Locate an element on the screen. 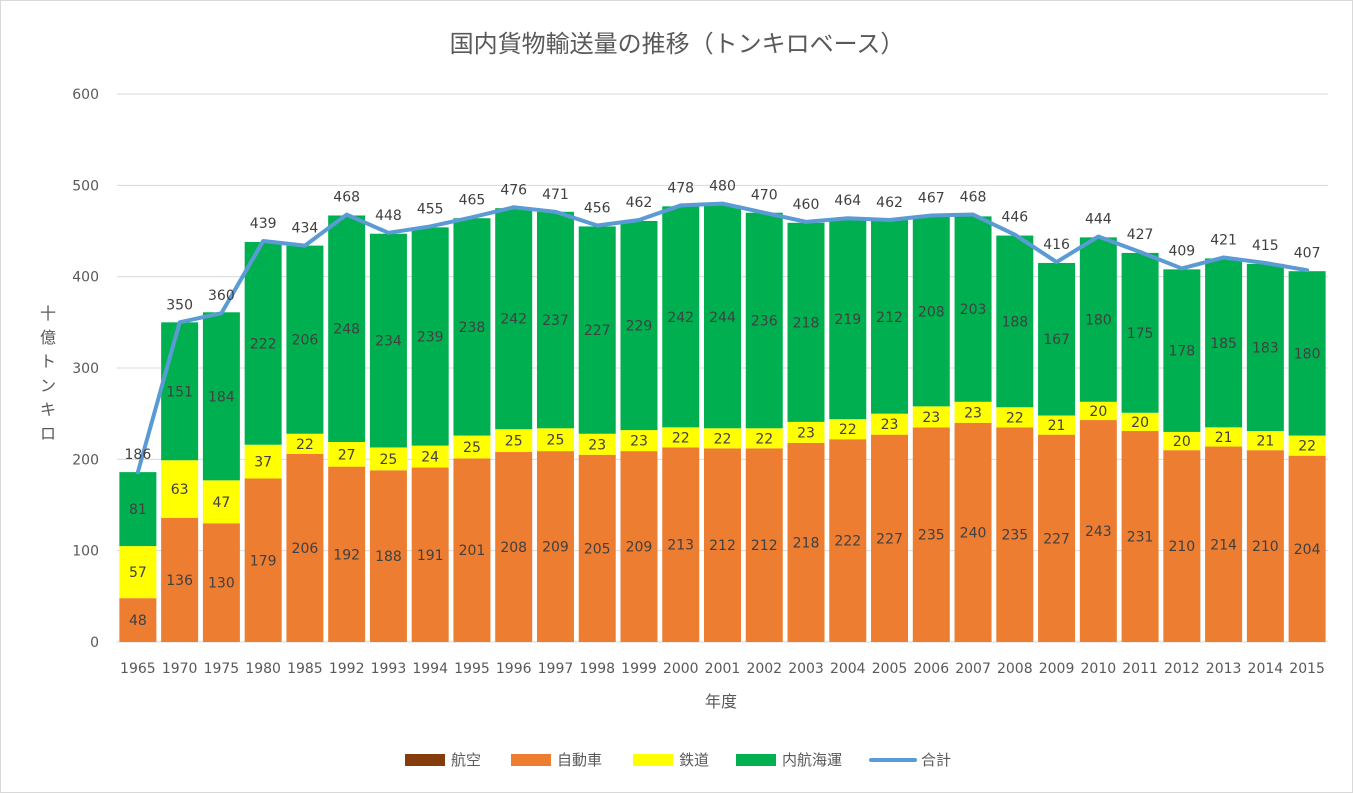  data-label: 188 is located at coordinates (1014, 322).